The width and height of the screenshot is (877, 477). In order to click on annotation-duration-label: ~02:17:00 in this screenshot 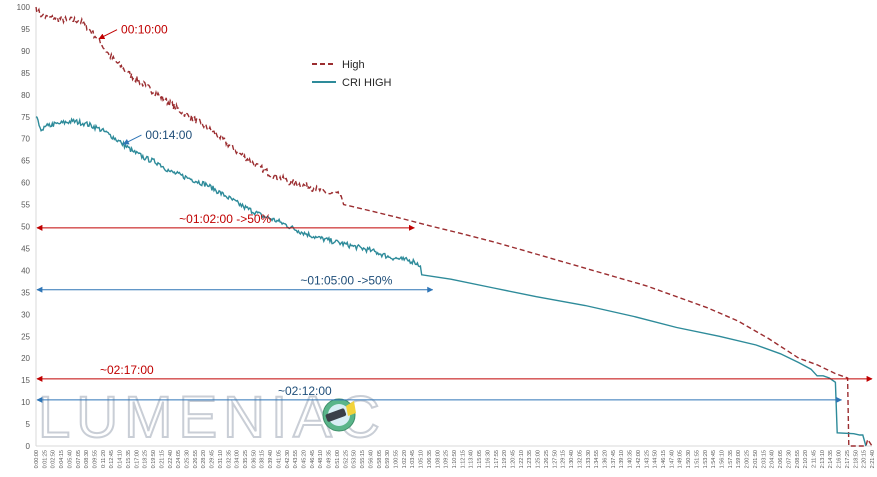, I will do `click(127, 370)`.